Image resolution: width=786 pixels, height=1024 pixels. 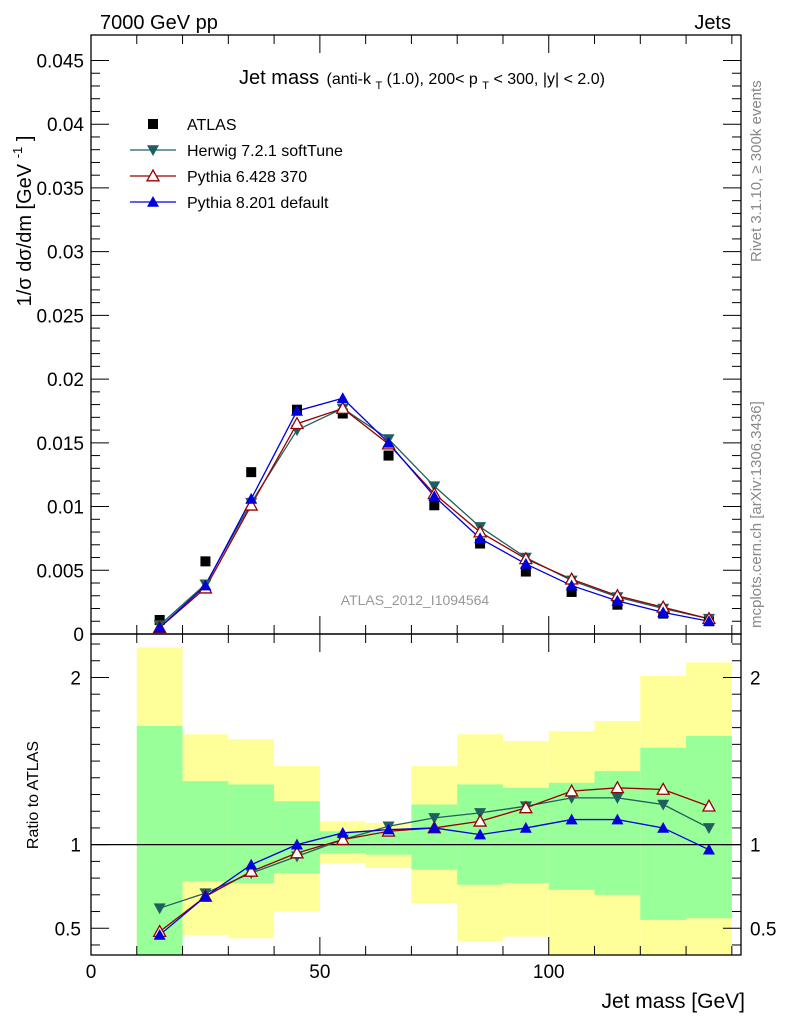 What do you see at coordinates (78, 635) in the screenshot?
I see `main-y-tick-label: 0` at bounding box center [78, 635].